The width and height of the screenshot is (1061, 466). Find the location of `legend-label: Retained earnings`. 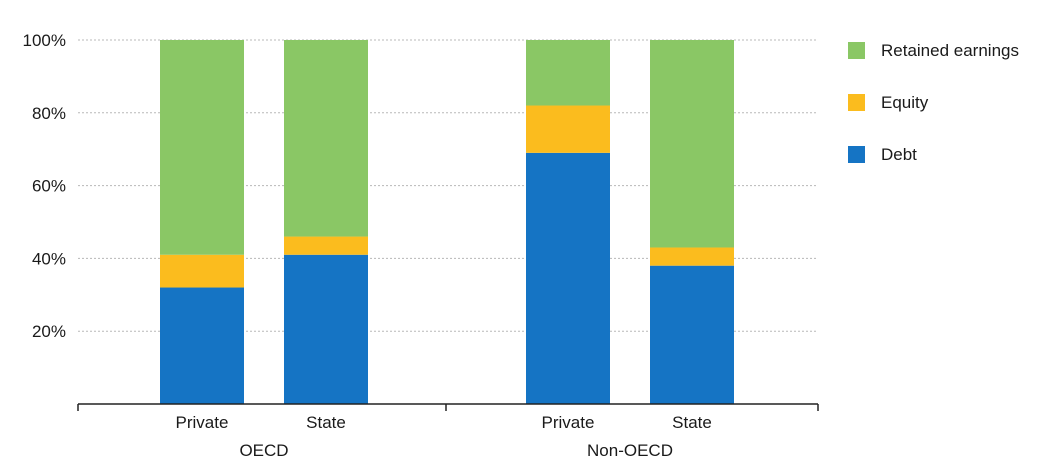

legend-label: Retained earnings is located at coordinates (950, 50).